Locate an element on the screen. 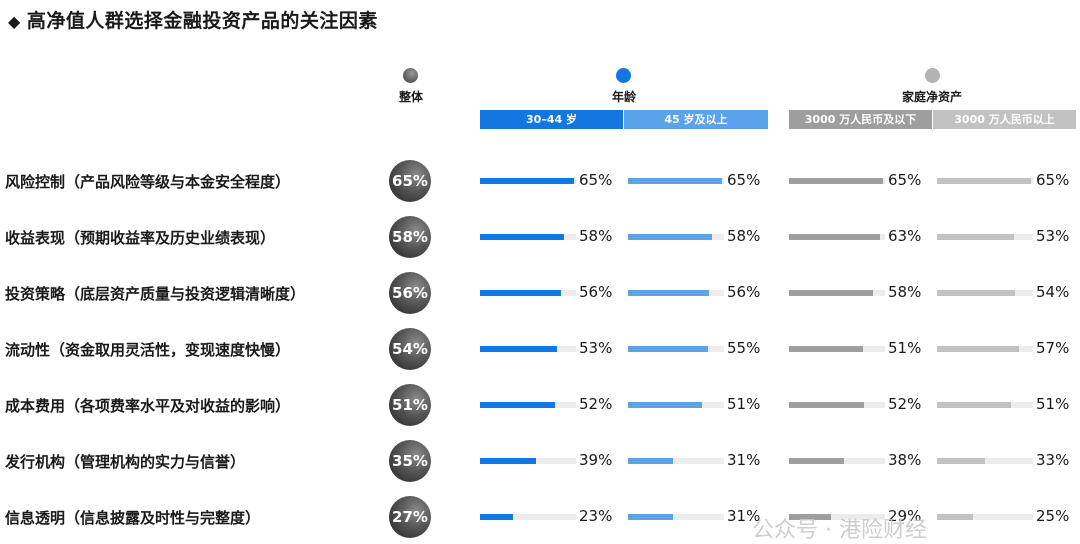 The width and height of the screenshot is (1080, 544). data-label: 33% is located at coordinates (1053, 460).